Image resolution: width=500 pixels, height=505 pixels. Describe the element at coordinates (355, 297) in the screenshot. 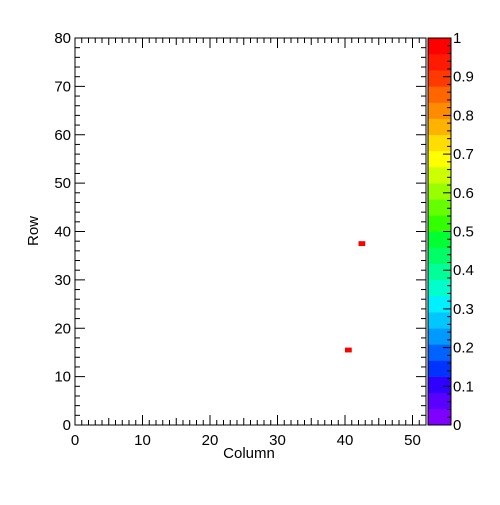

I see `cells-layer` at that location.